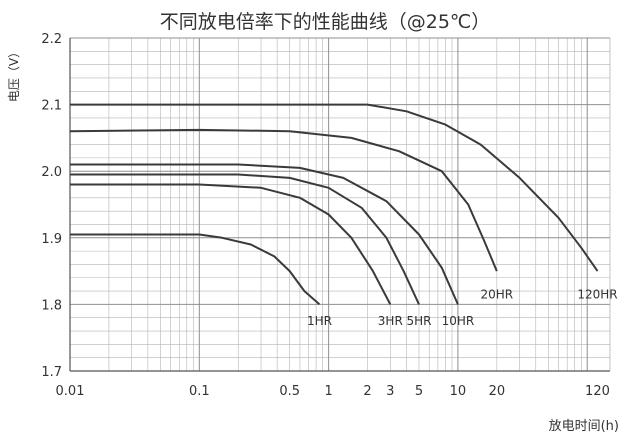 This screenshot has height=439, width=623. What do you see at coordinates (51, 106) in the screenshot?
I see `y-tick-label: 2.1` at bounding box center [51, 106].